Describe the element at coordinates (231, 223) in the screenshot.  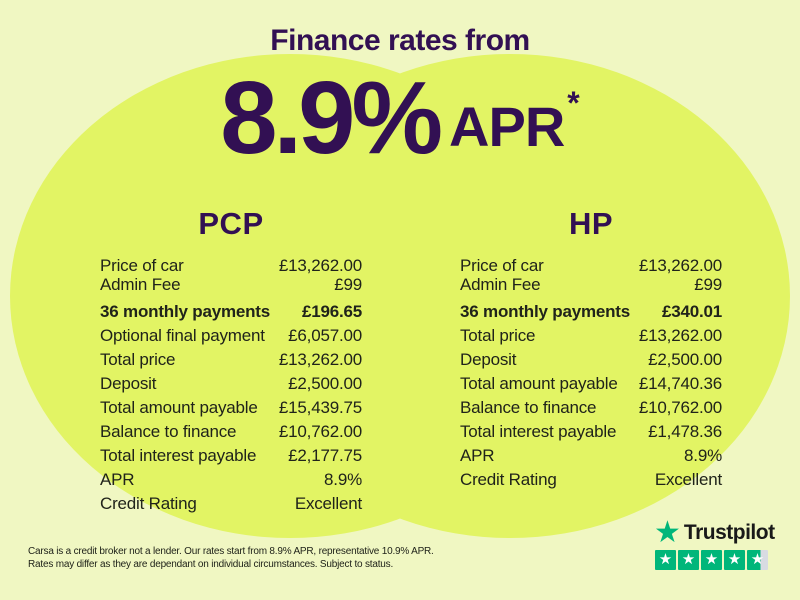
I see `pcp-column-title: PCP` at that location.